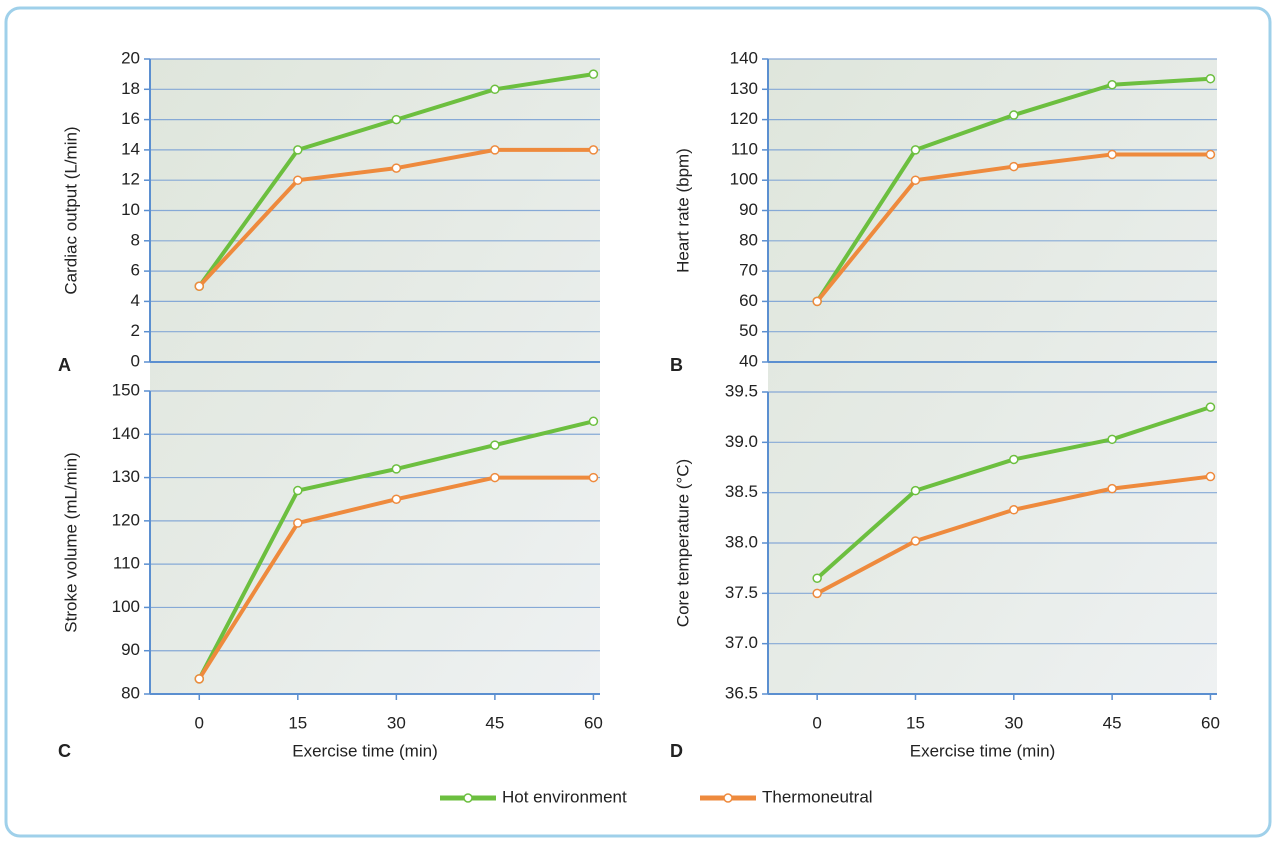  What do you see at coordinates (682, 543) in the screenshot?
I see `y-axis-label: Core temperature (°C)` at bounding box center [682, 543].